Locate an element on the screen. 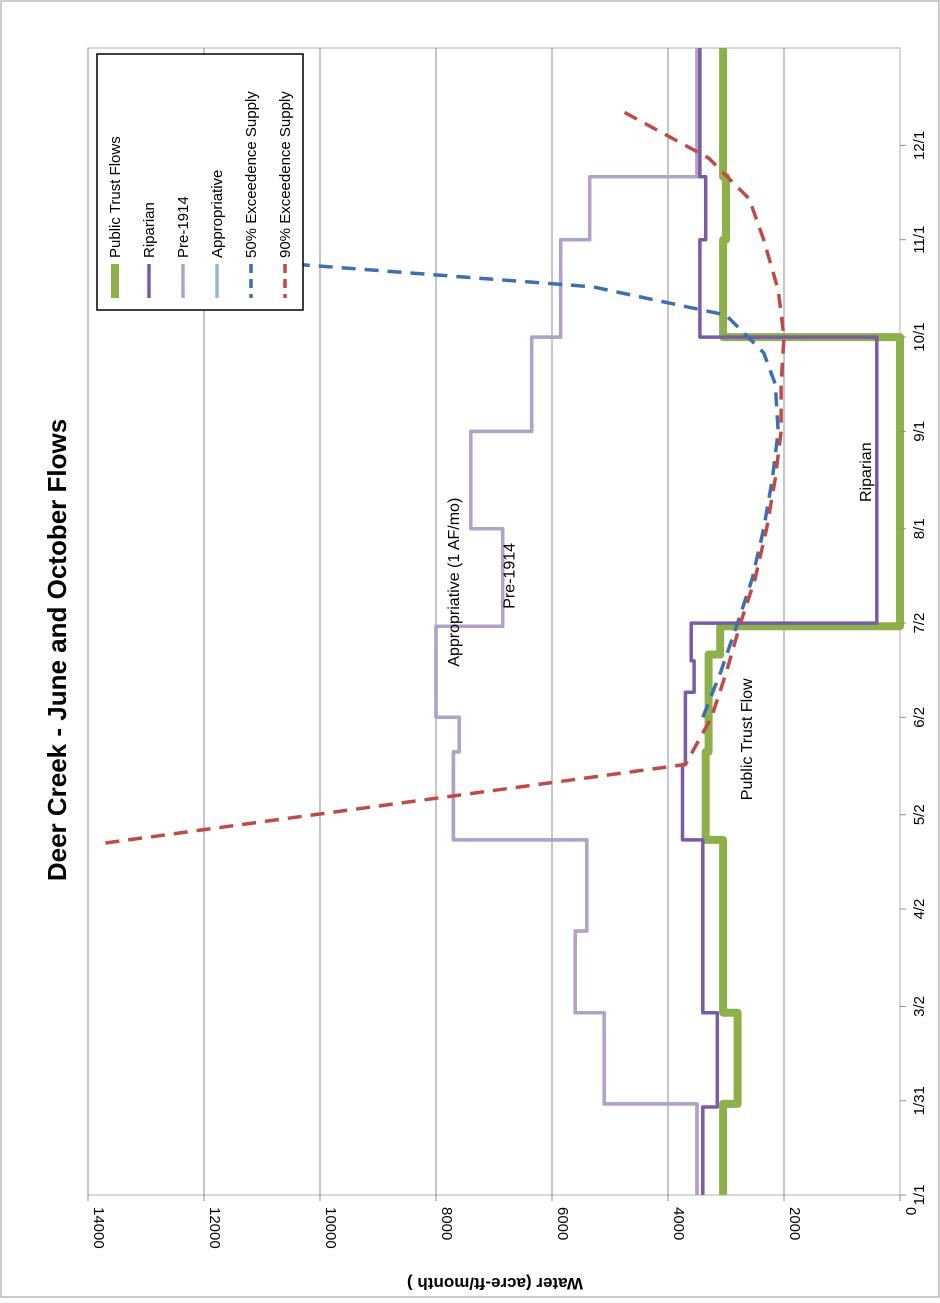 The image size is (940, 1303). annotation-label: Pre-1914 is located at coordinates (509, 576).